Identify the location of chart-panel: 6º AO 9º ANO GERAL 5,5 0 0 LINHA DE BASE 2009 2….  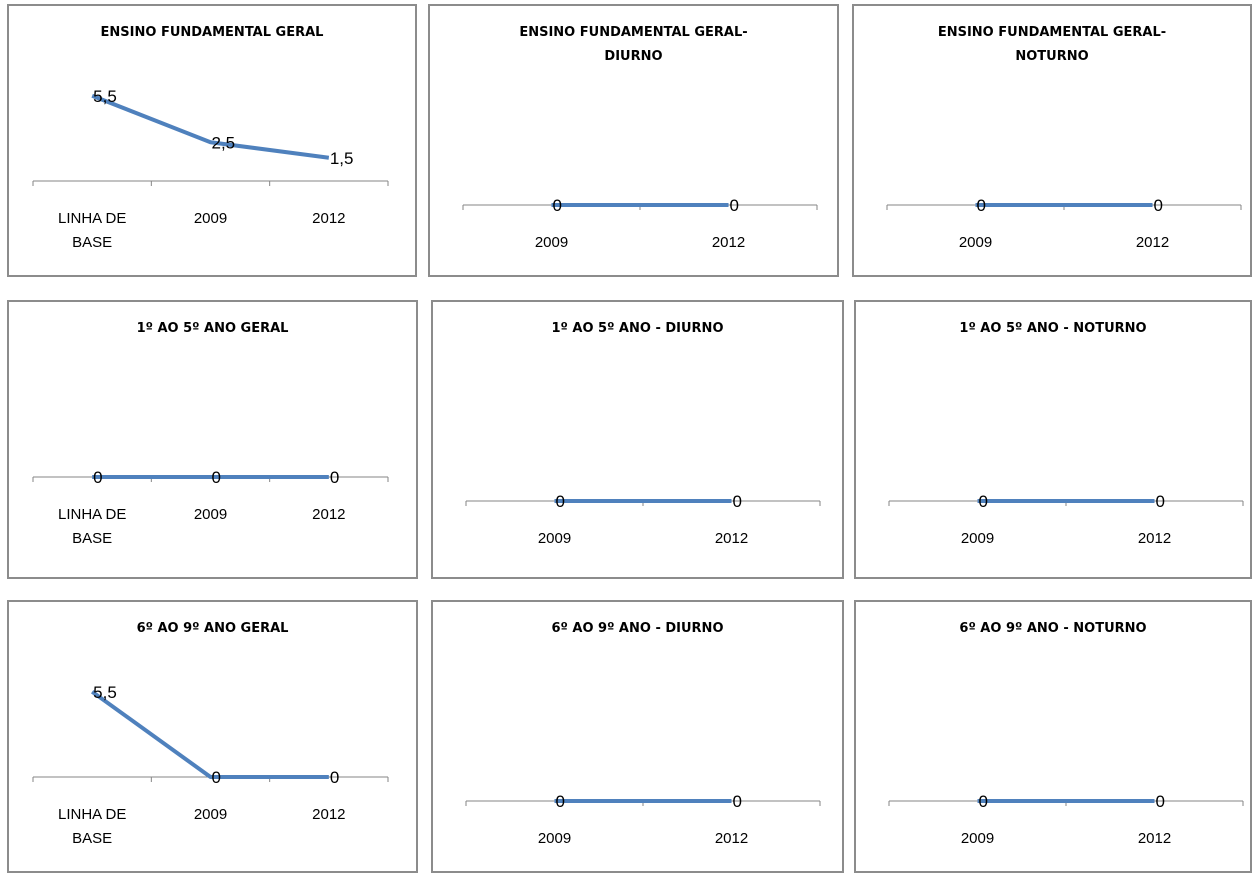
(212, 736).